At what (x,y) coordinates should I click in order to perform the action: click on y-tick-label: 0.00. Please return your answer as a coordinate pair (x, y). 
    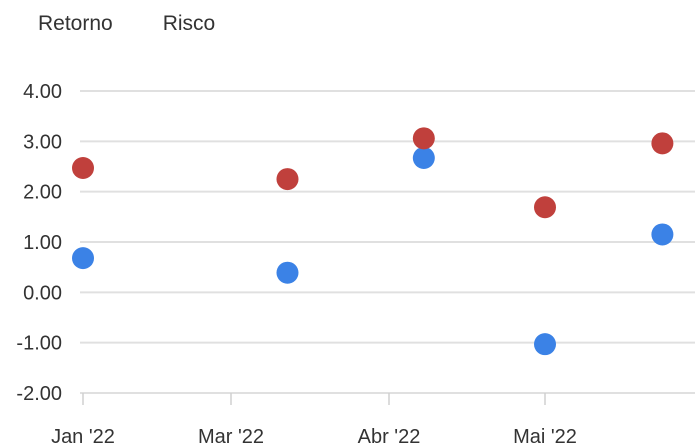
    Looking at the image, I should click on (42, 293).